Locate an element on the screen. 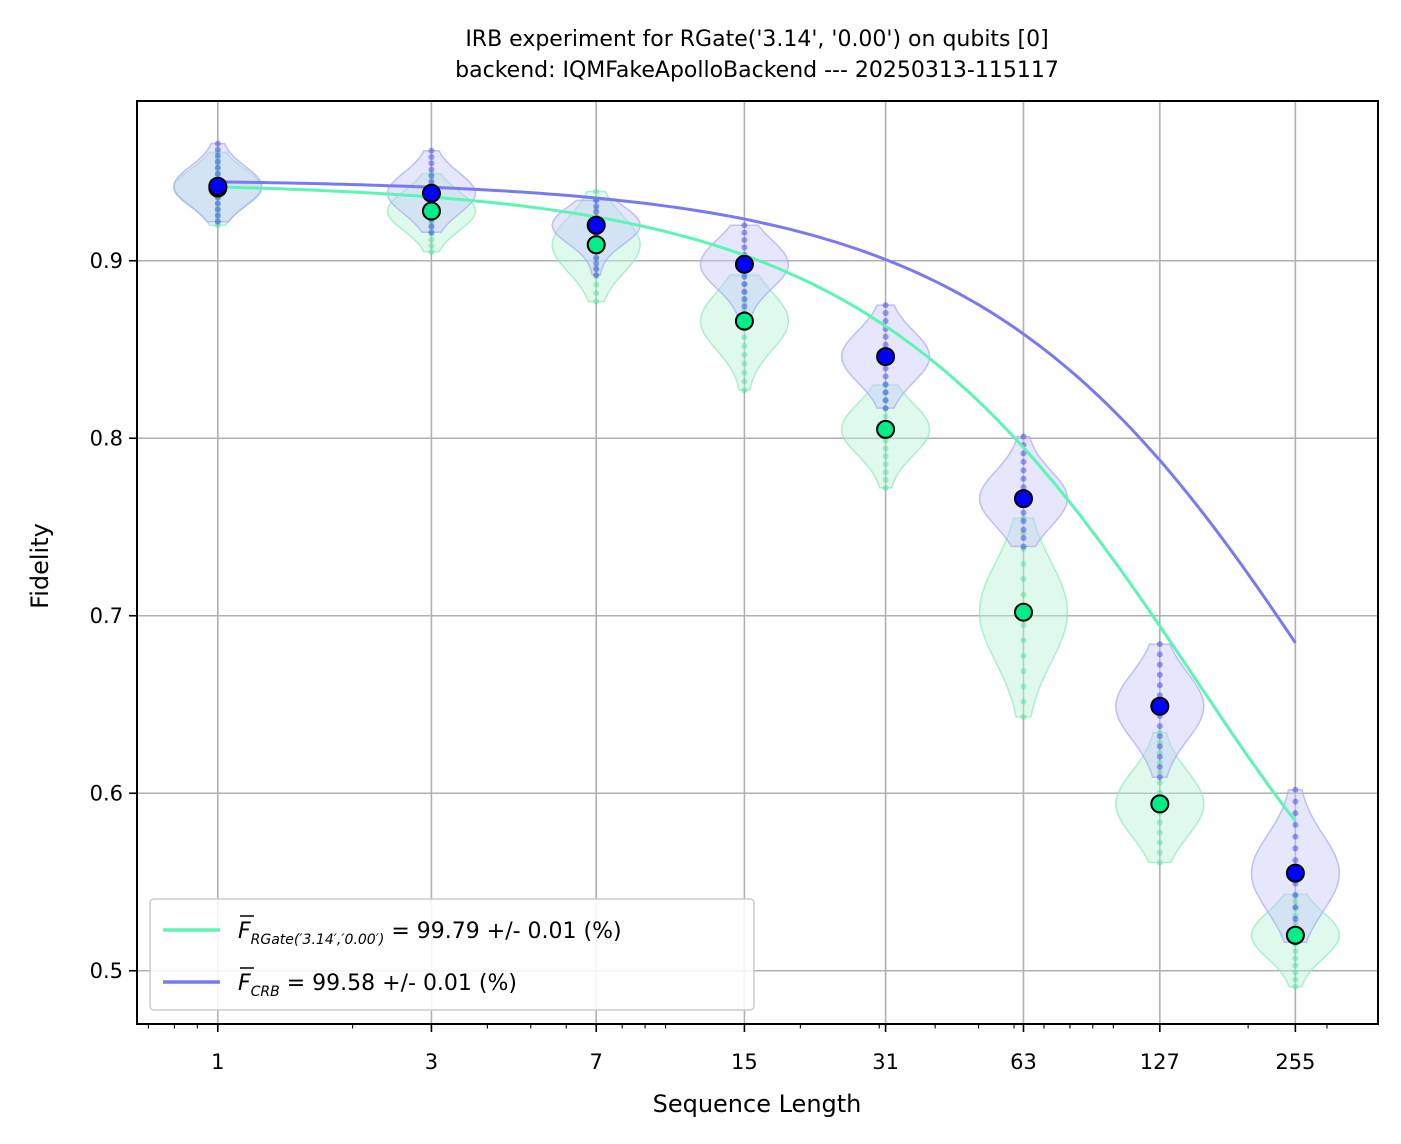 This screenshot has width=1401, height=1144. x-axis-label: Sequence Length is located at coordinates (757, 1104).